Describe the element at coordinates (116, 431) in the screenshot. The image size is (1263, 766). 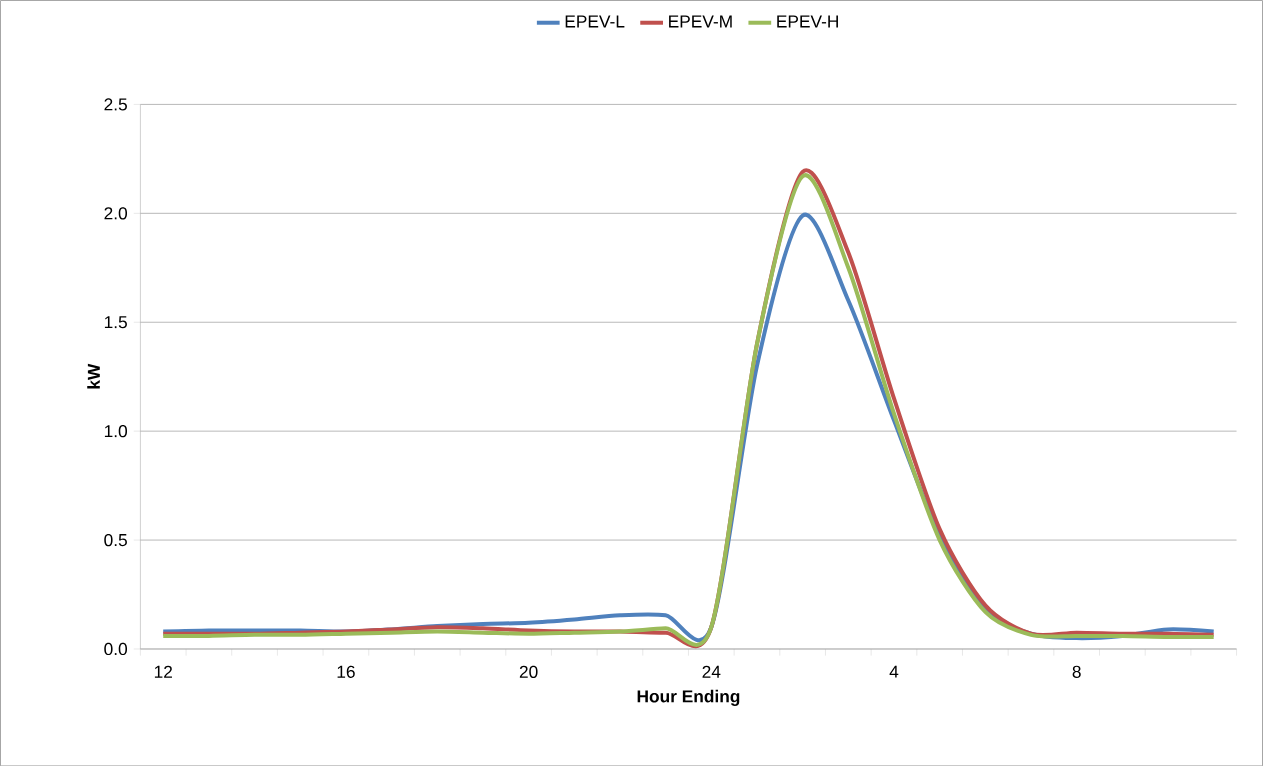
I see `y-tick-label: 1.0` at that location.